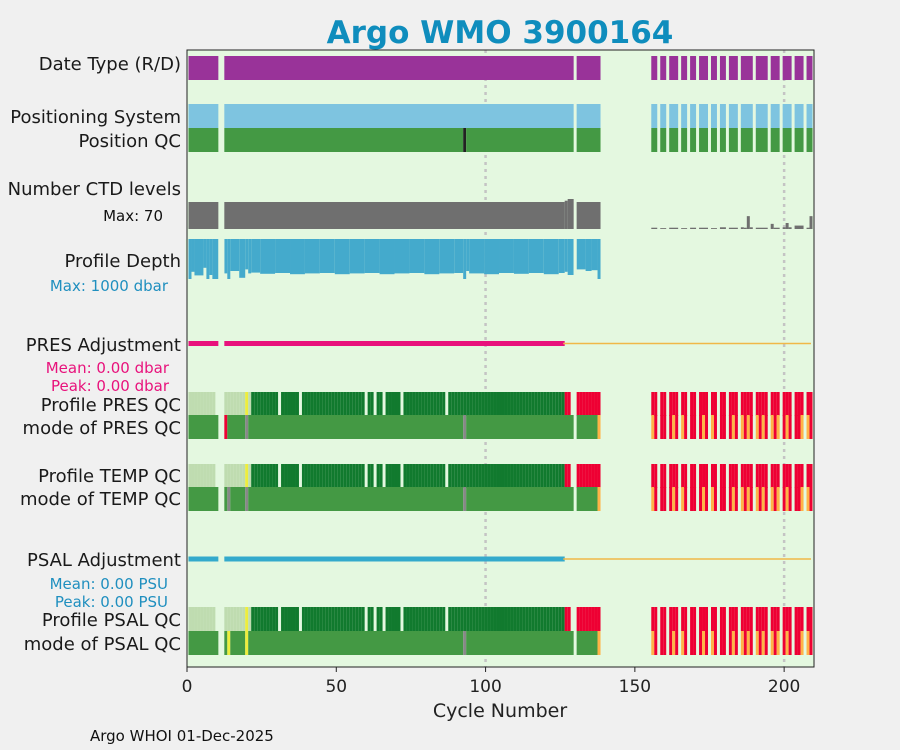 The image size is (900, 750). Describe the element at coordinates (588, 116) in the screenshot. I see `positioning-system-bar` at that location.